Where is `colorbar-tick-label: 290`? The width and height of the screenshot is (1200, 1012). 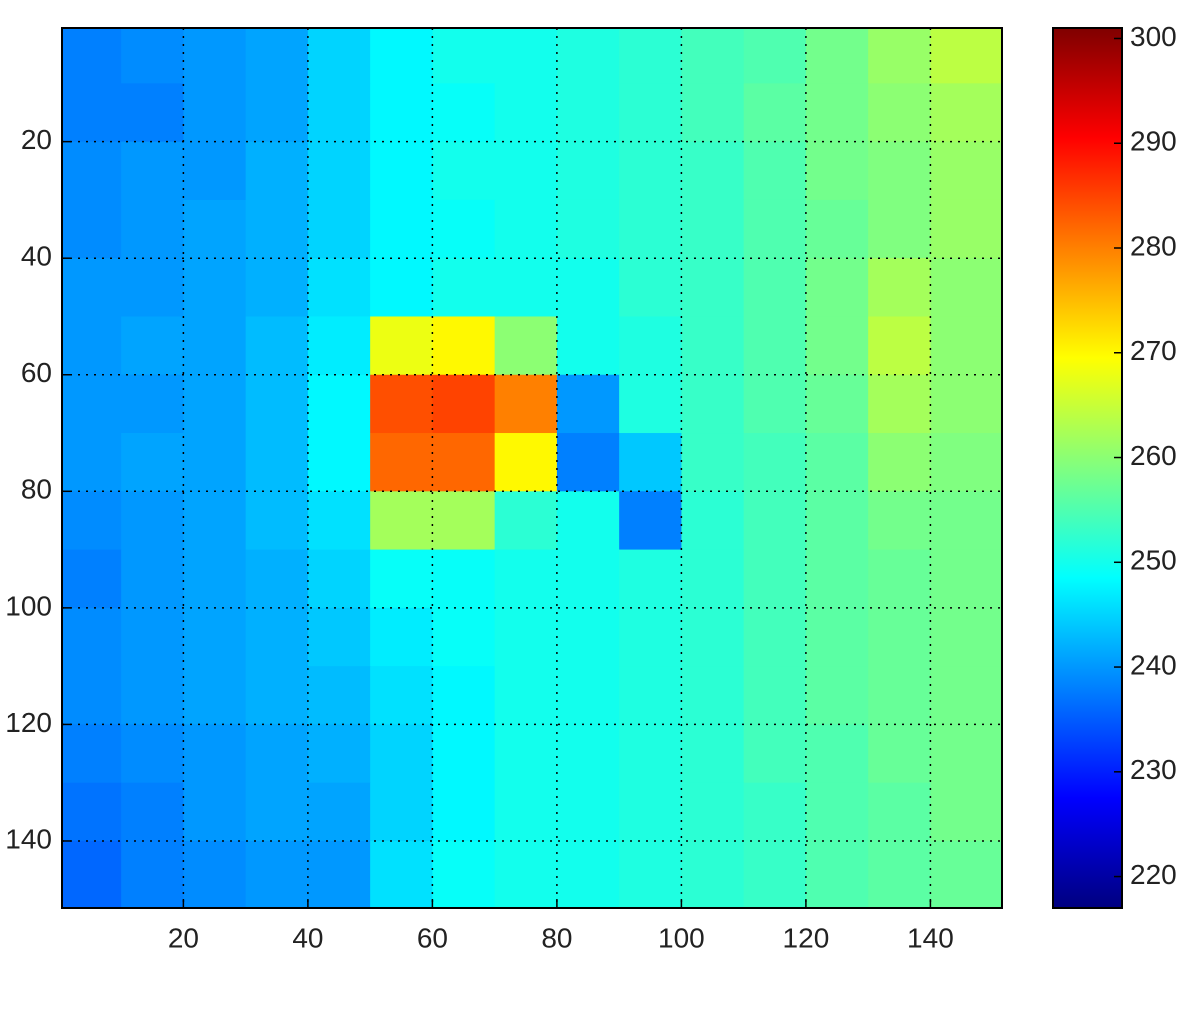
colorbar-tick-label: 290 is located at coordinates (1153, 141).